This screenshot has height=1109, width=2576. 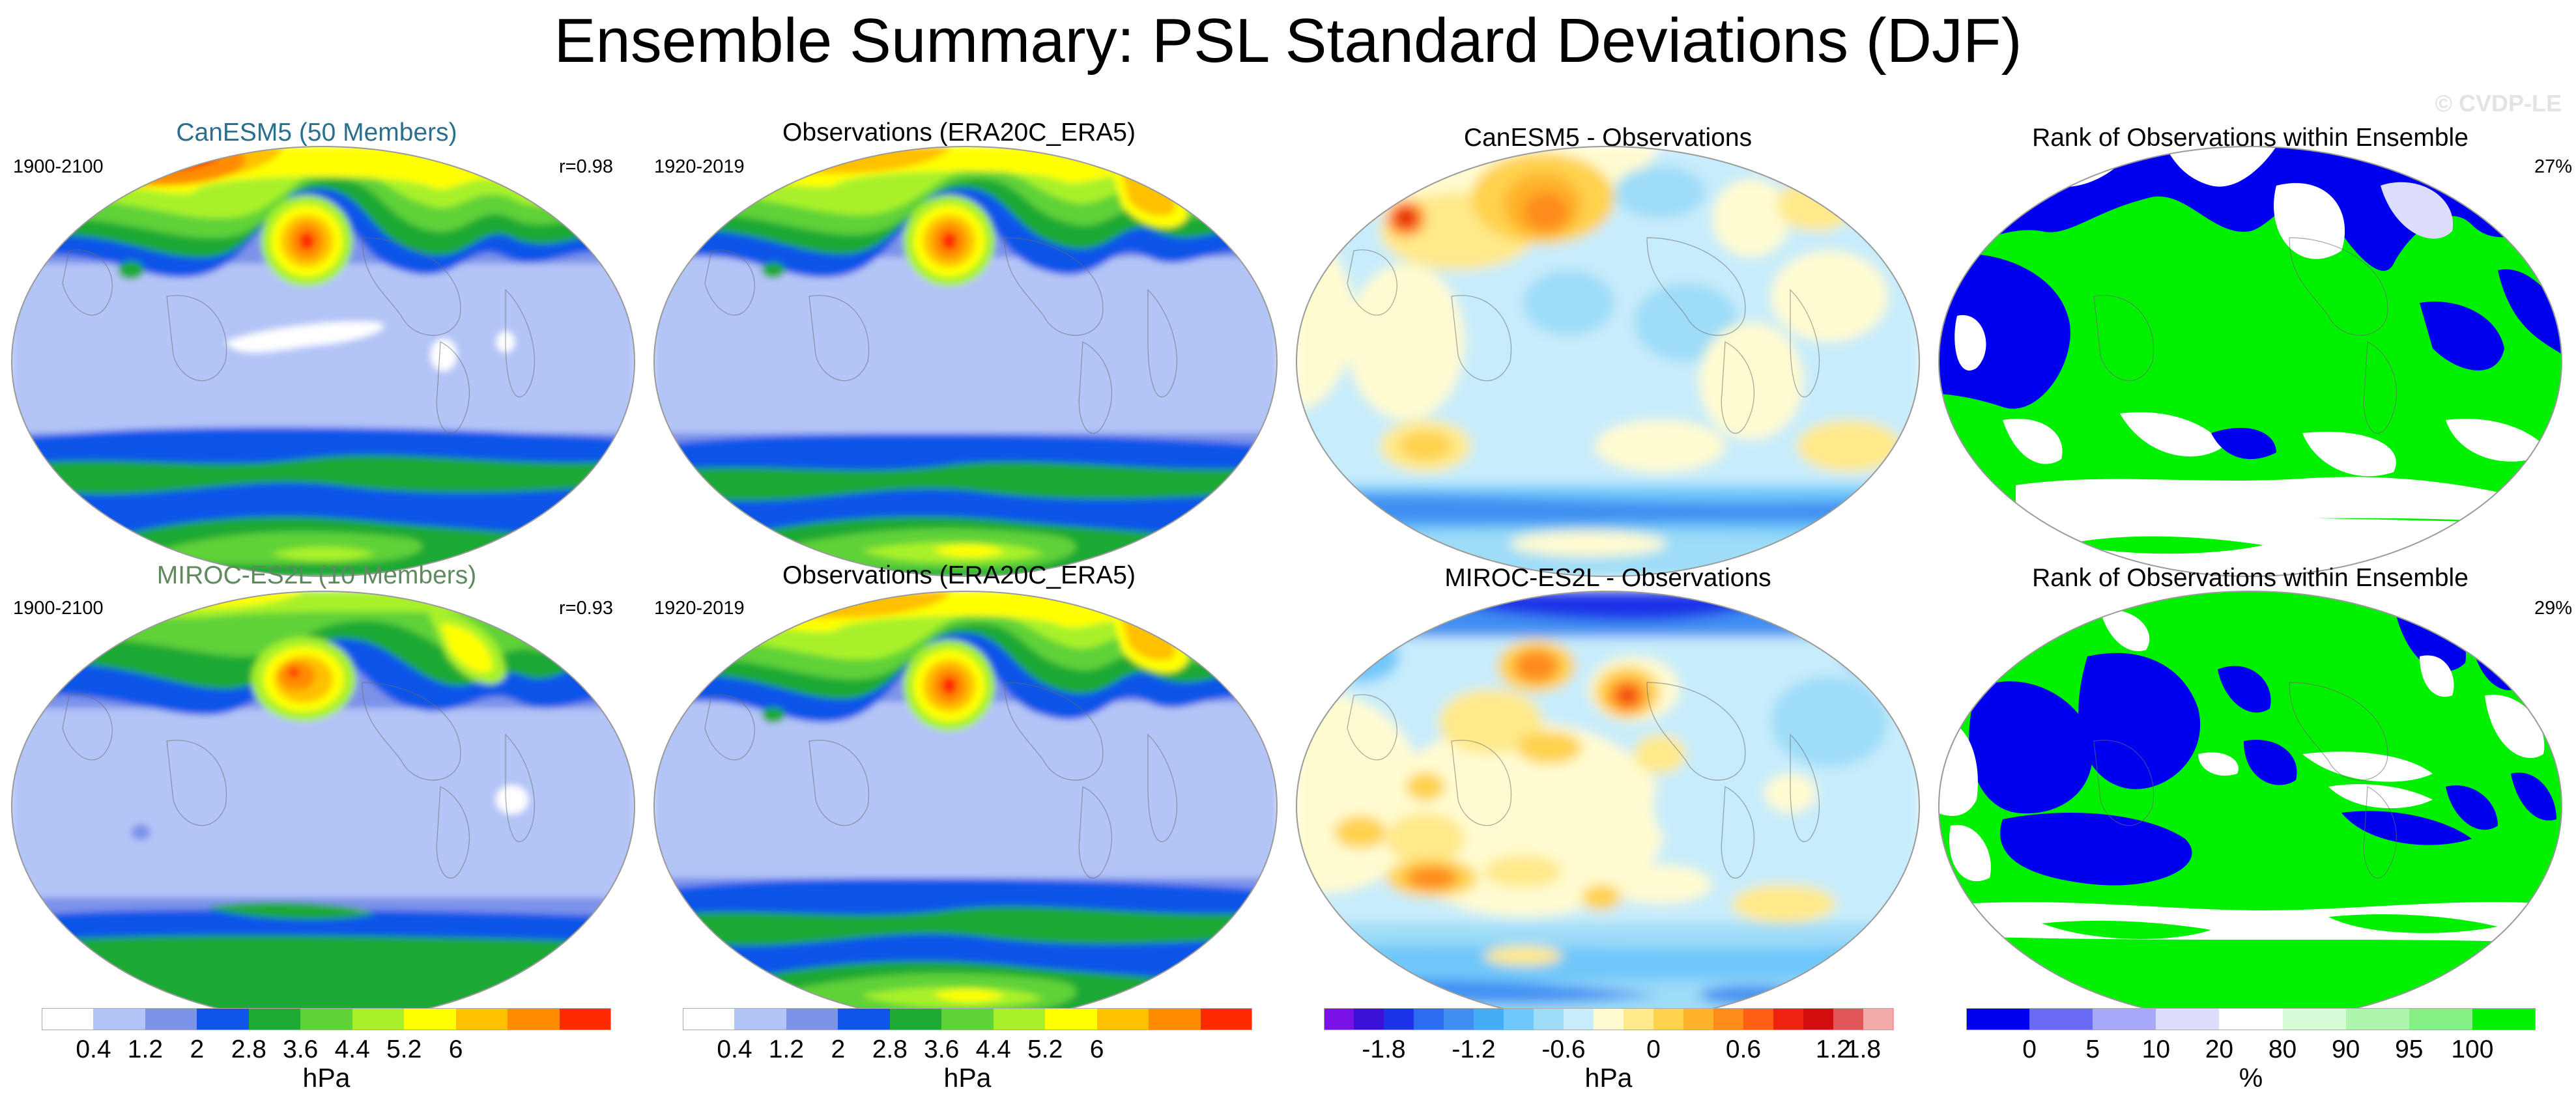 I want to click on colorbar-tick-label: 100, so click(x=2472, y=1049).